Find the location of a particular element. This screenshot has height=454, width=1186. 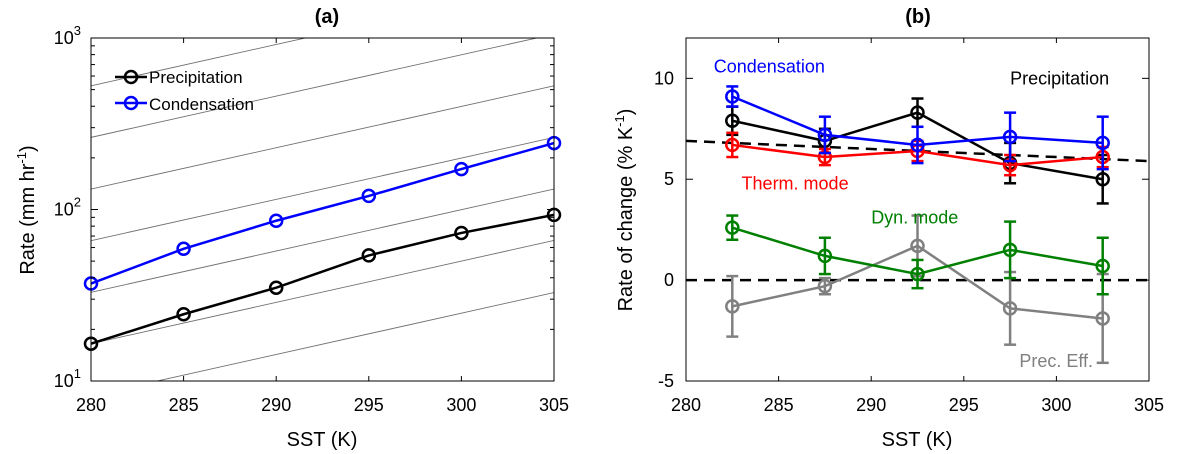

y-tick-label: 0 is located at coordinates (669, 280).